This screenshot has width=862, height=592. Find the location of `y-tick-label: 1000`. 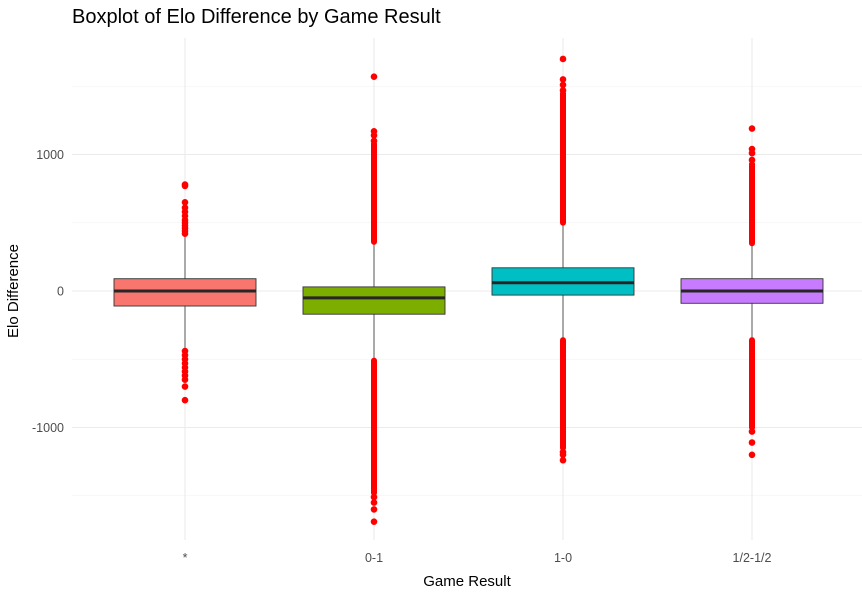

y-tick-label: 1000 is located at coordinates (50, 155).